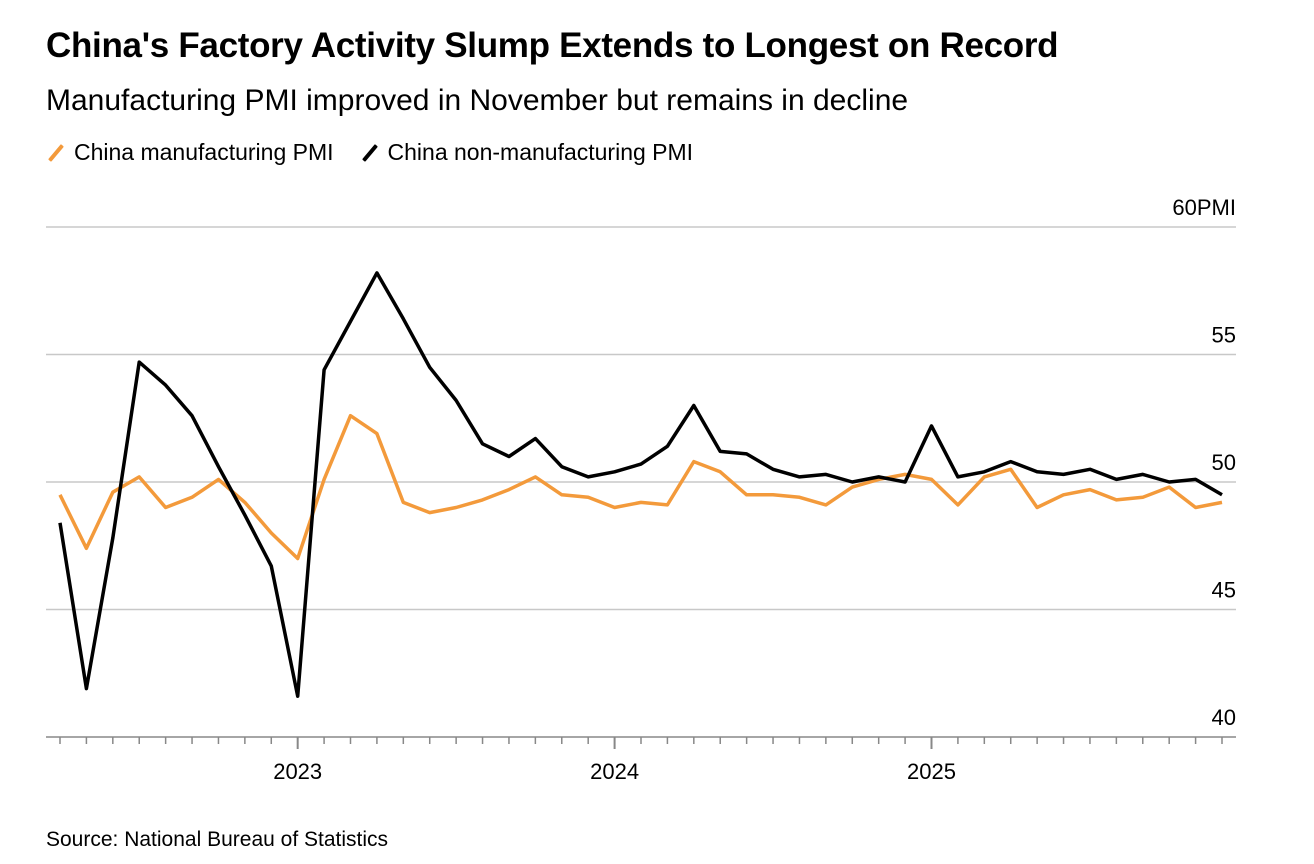  Describe the element at coordinates (540, 152) in the screenshot. I see `legend-label-non-manufacturing: China non-manufacturing PMI` at that location.